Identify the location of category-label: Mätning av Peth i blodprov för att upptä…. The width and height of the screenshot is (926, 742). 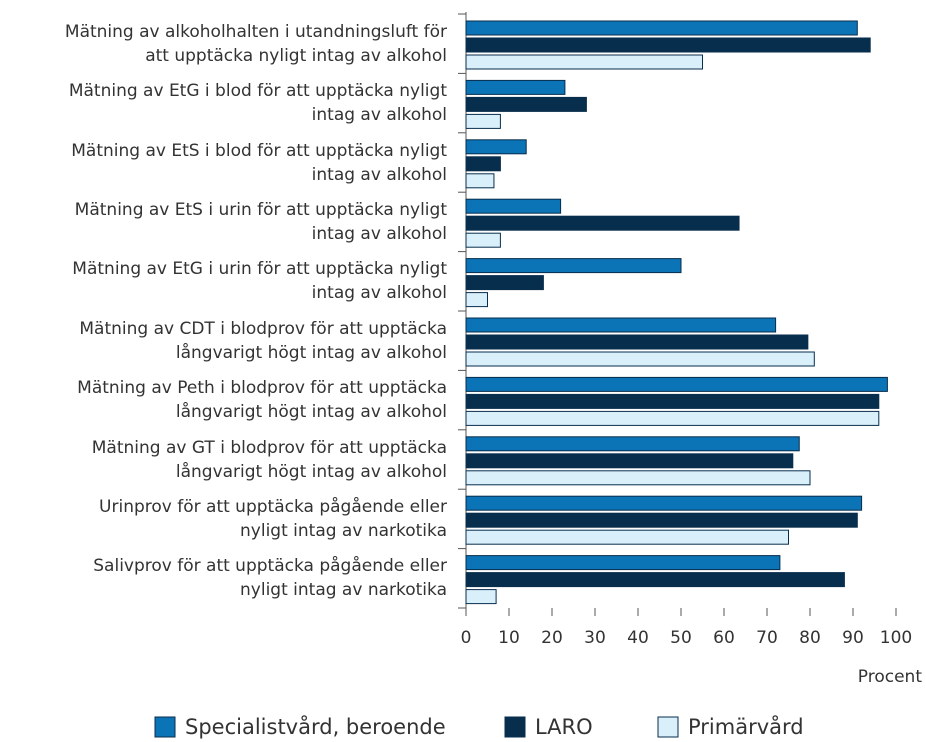
(262, 400).